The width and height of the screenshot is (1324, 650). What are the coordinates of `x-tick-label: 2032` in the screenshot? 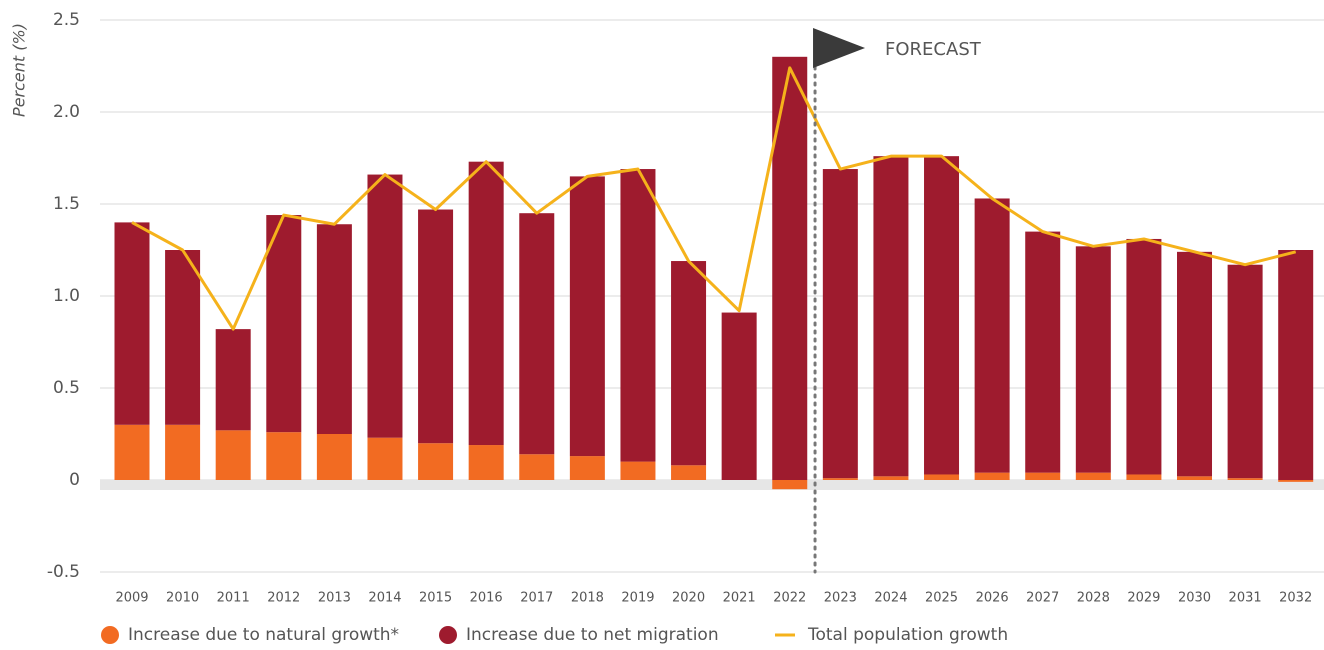 It's located at (1295, 598).